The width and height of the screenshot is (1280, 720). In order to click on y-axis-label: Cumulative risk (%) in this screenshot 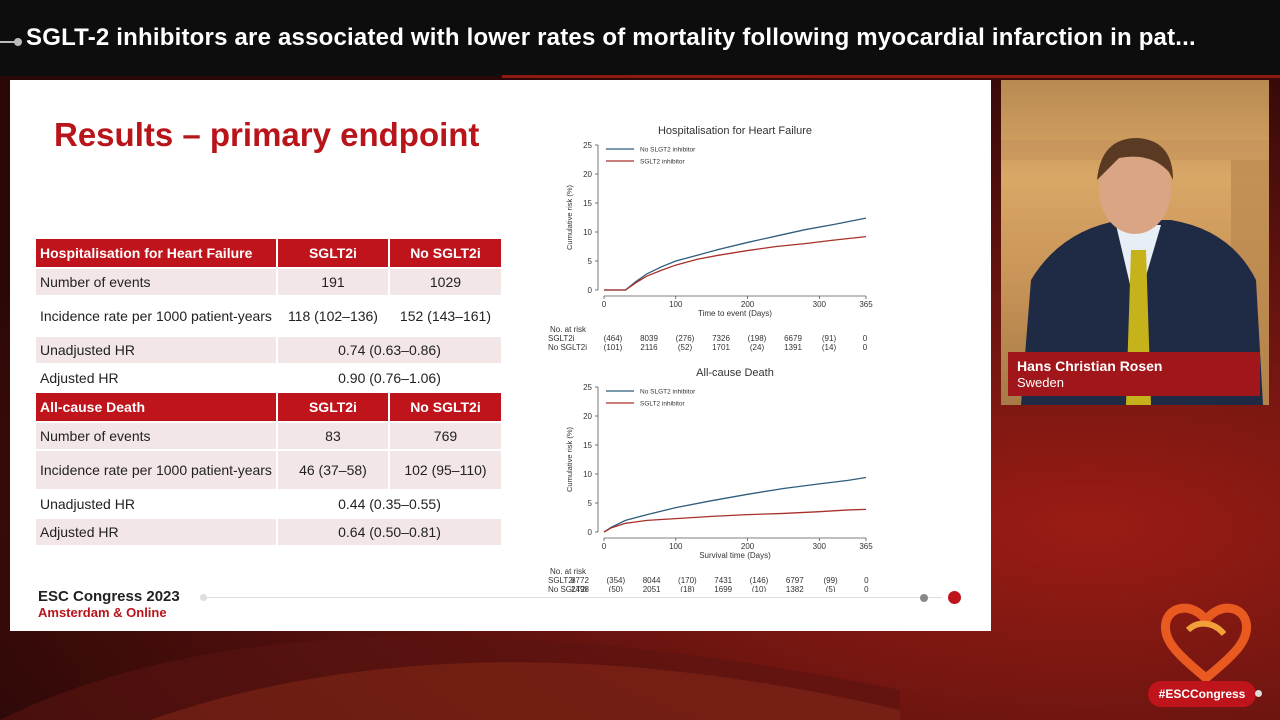, I will do `click(569, 459)`.